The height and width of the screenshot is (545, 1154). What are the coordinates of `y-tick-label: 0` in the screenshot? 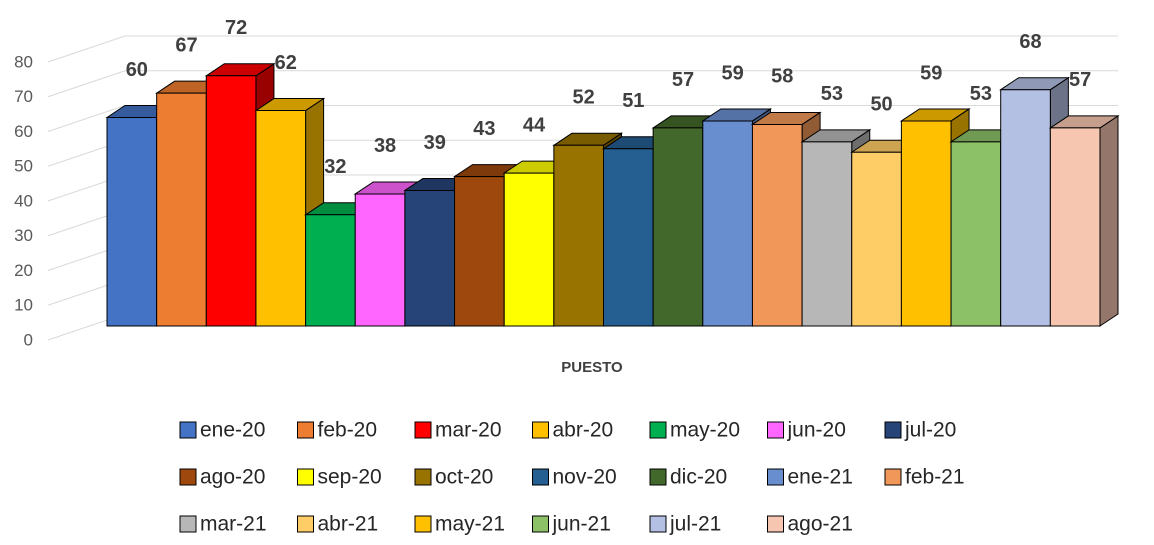 It's located at (28, 339).